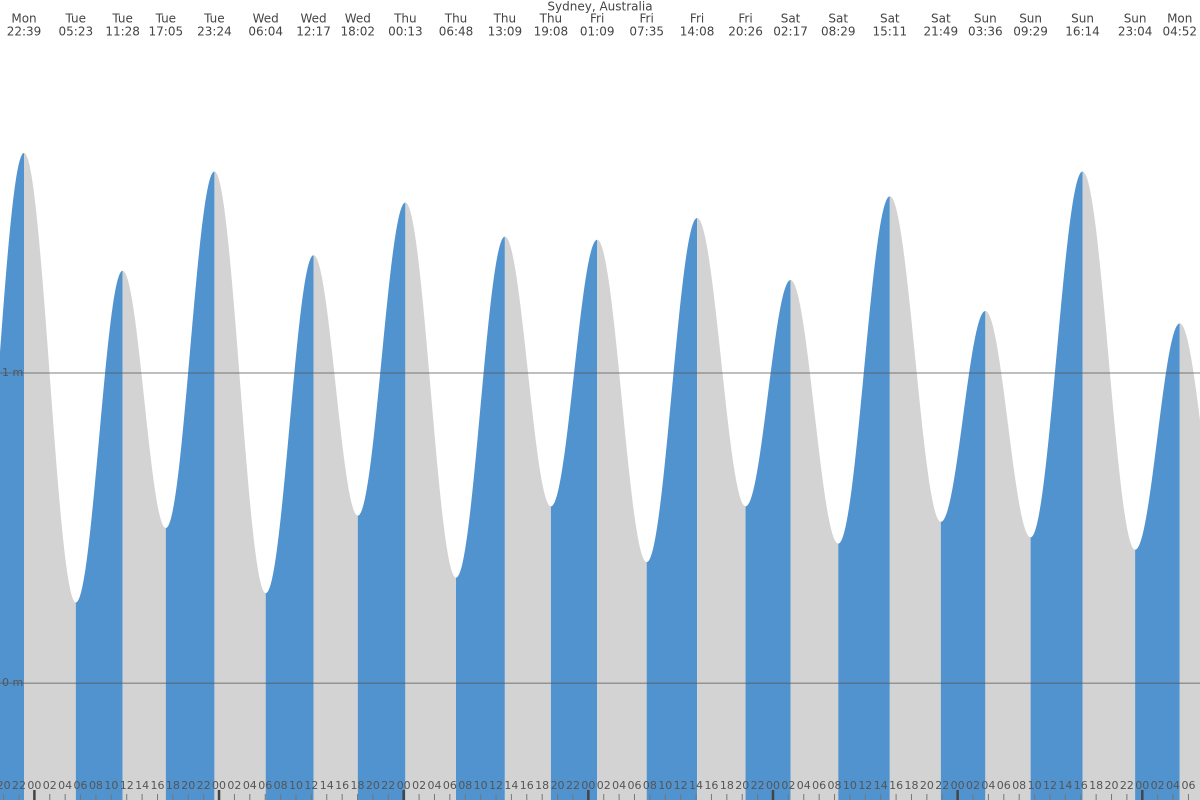  Describe the element at coordinates (24, 32) in the screenshot. I see `extreme-time: 22:39` at that location.